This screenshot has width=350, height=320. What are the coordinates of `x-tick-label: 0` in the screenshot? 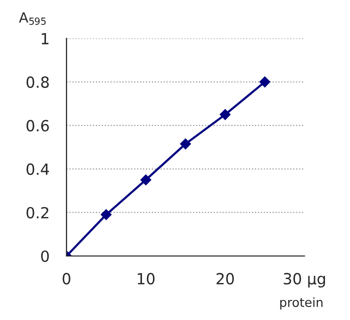 It's located at (66, 278).